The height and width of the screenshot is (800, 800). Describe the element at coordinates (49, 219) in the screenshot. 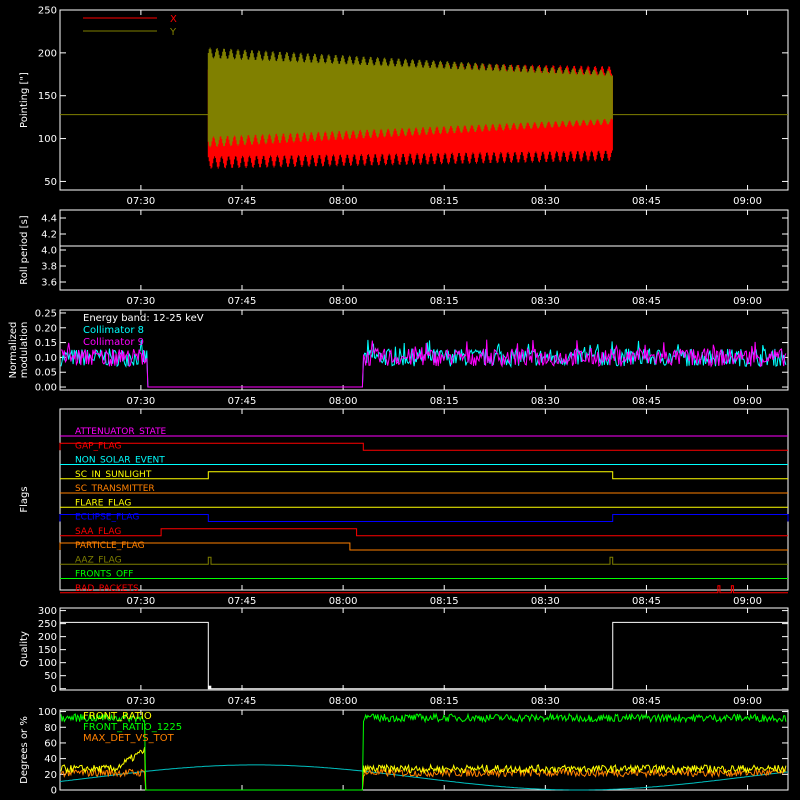

I see `y-tick-label: 4.4` at that location.